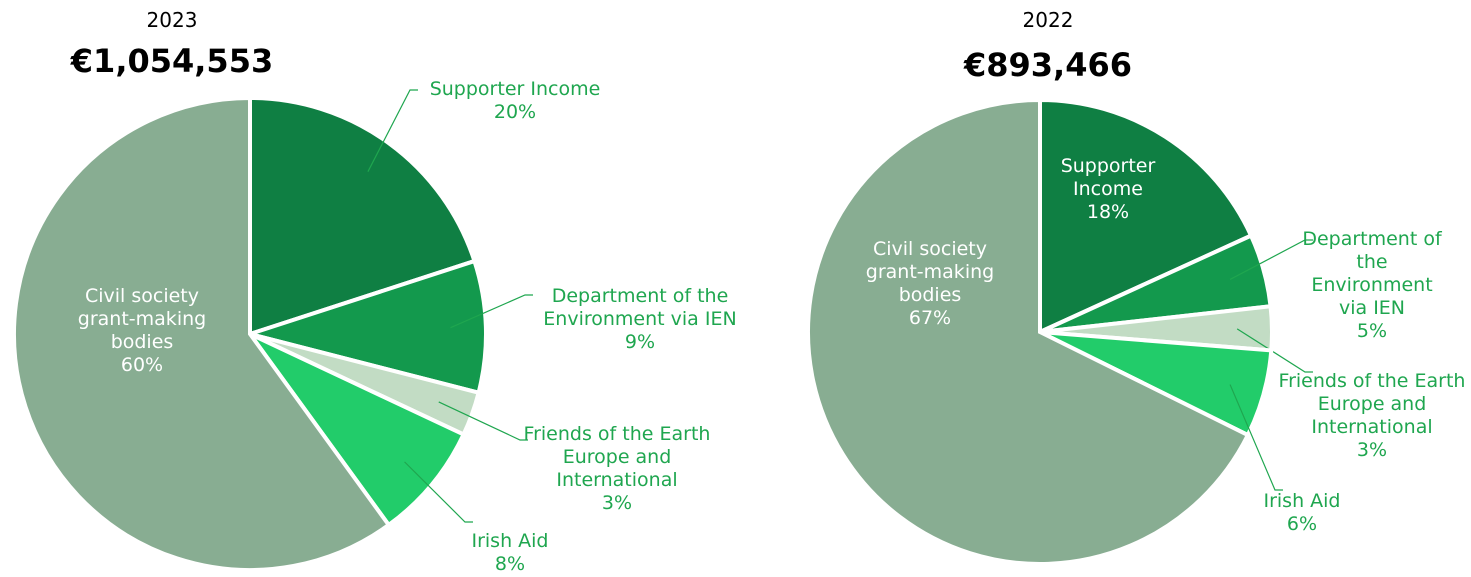 The image size is (1471, 577). Describe the element at coordinates (1108, 212) in the screenshot. I see `value-label: 18%` at that location.